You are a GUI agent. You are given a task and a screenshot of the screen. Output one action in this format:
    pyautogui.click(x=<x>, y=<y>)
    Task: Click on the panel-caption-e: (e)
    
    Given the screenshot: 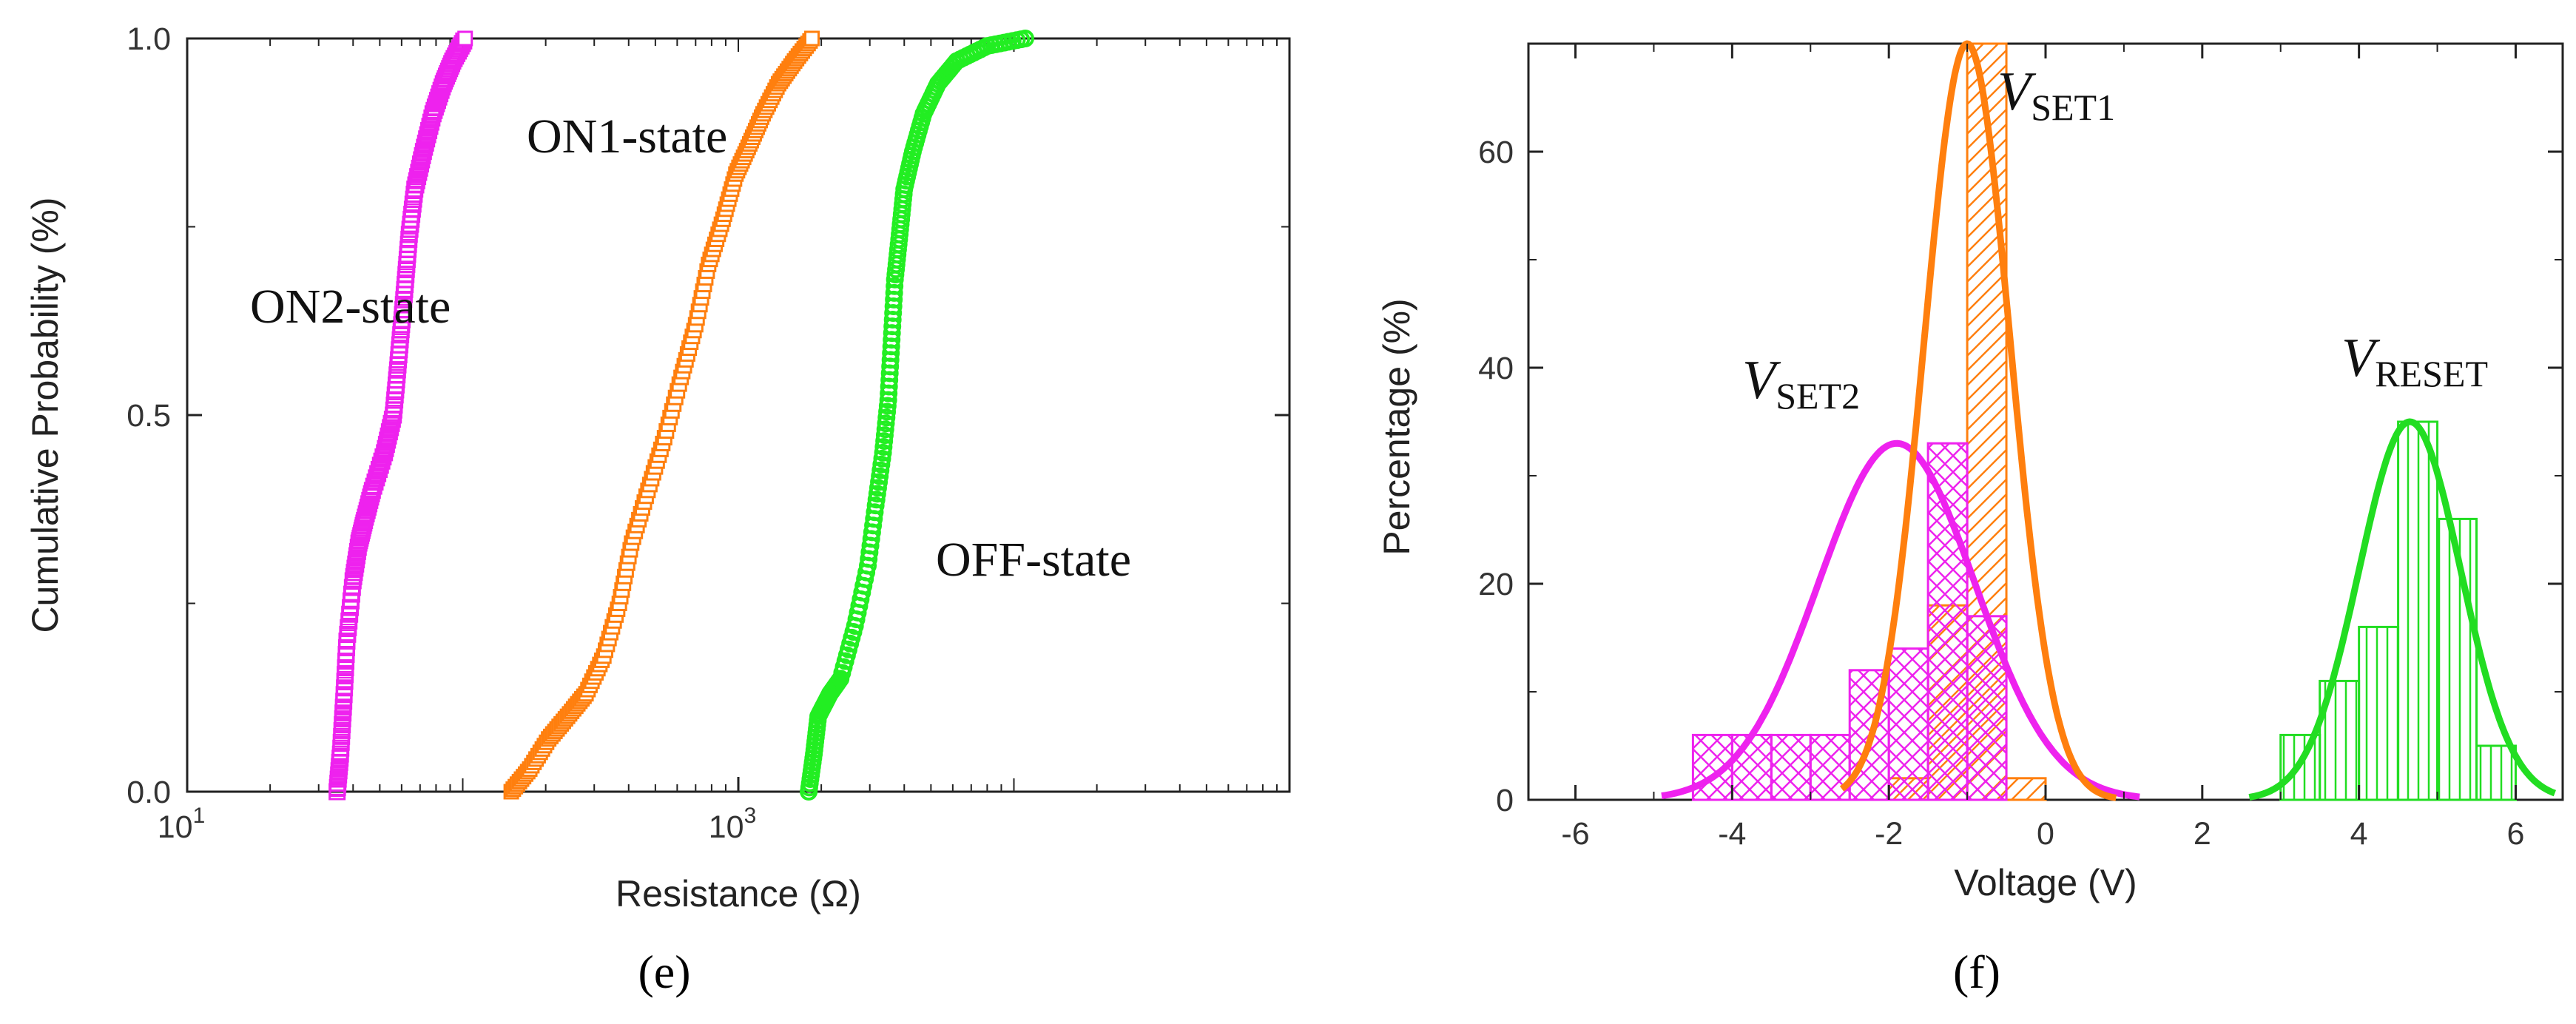 What is the action you would take?
    pyautogui.click(x=664, y=972)
    